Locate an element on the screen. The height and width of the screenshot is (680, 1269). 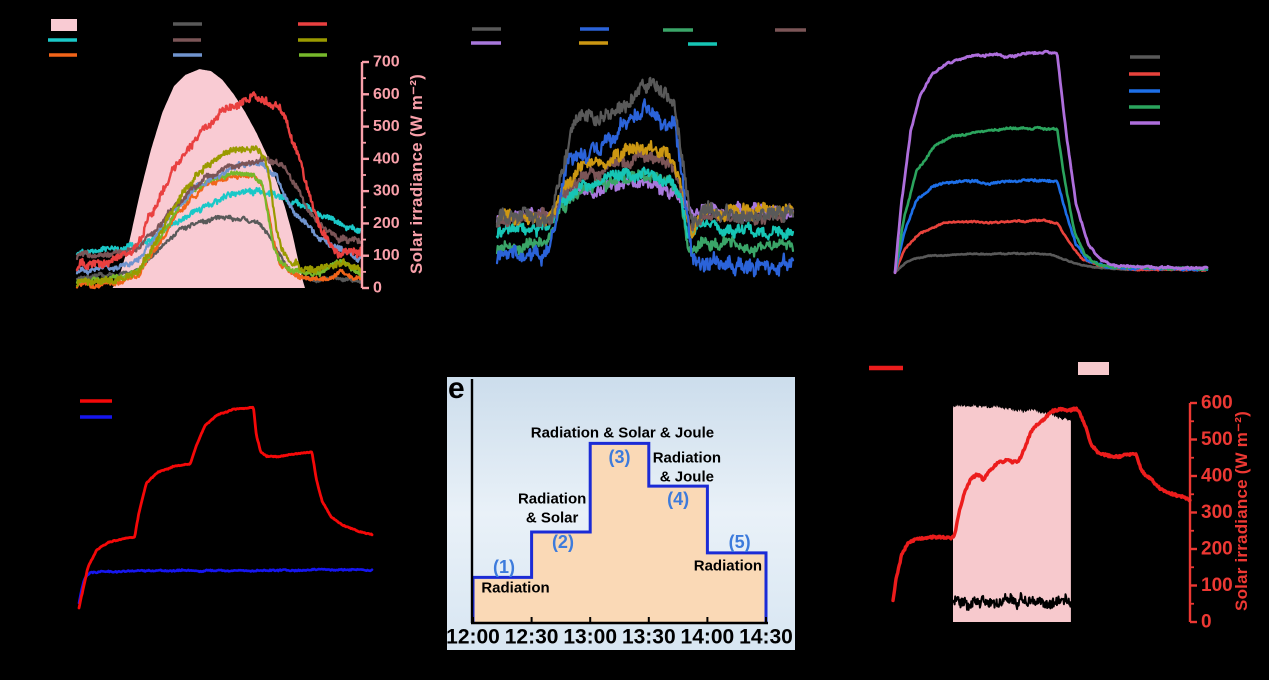
green-curve is located at coordinates (1051, 199).